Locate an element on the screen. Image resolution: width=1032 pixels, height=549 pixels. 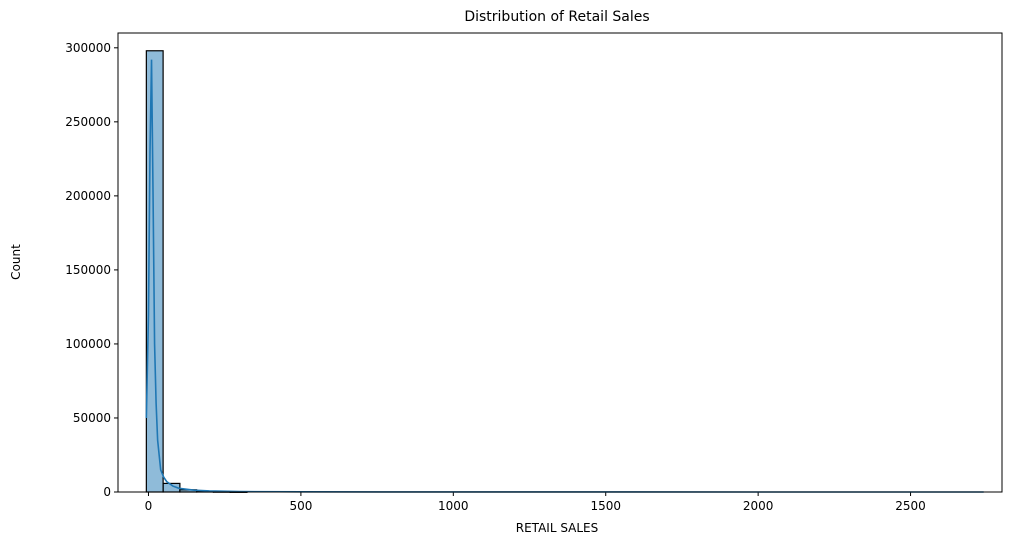
y-axis-label: Count is located at coordinates (16, 262).